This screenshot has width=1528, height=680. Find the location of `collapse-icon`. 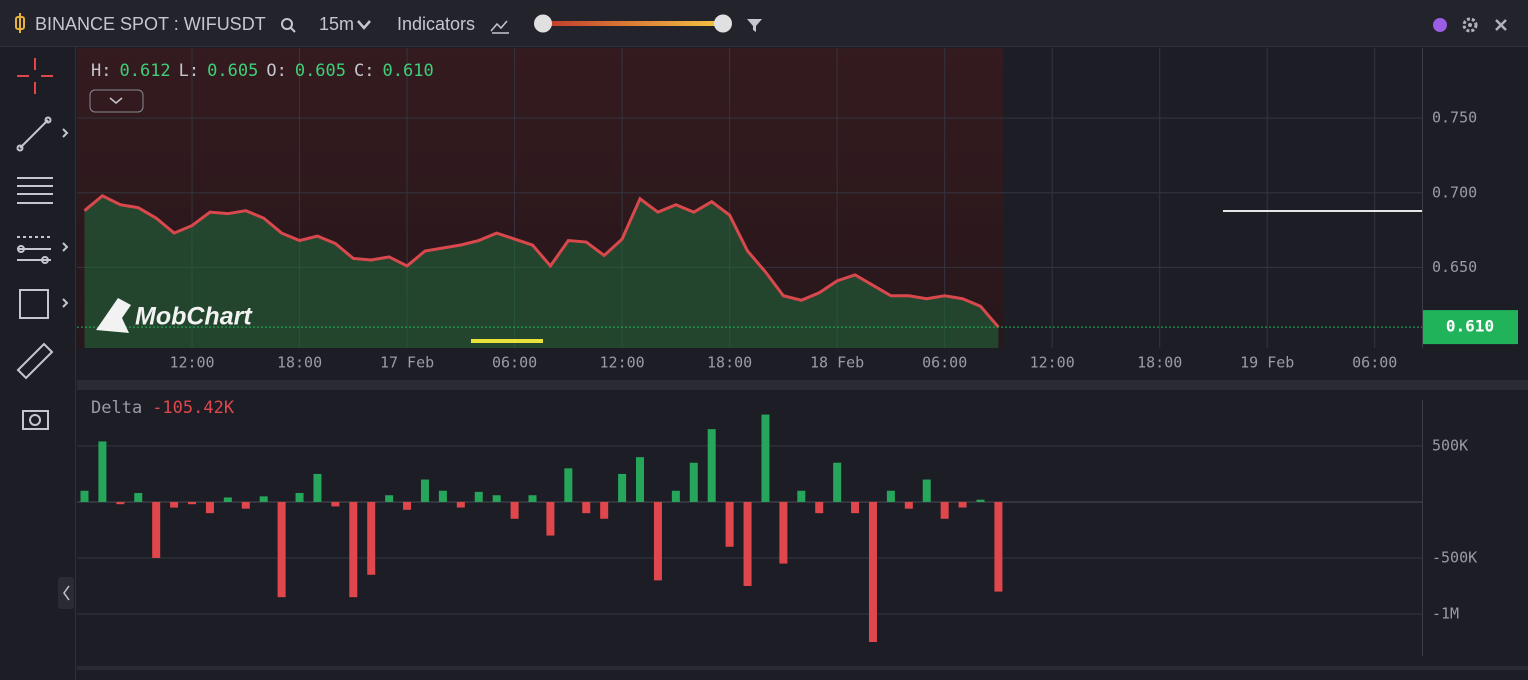

collapse-icon is located at coordinates (66, 593).